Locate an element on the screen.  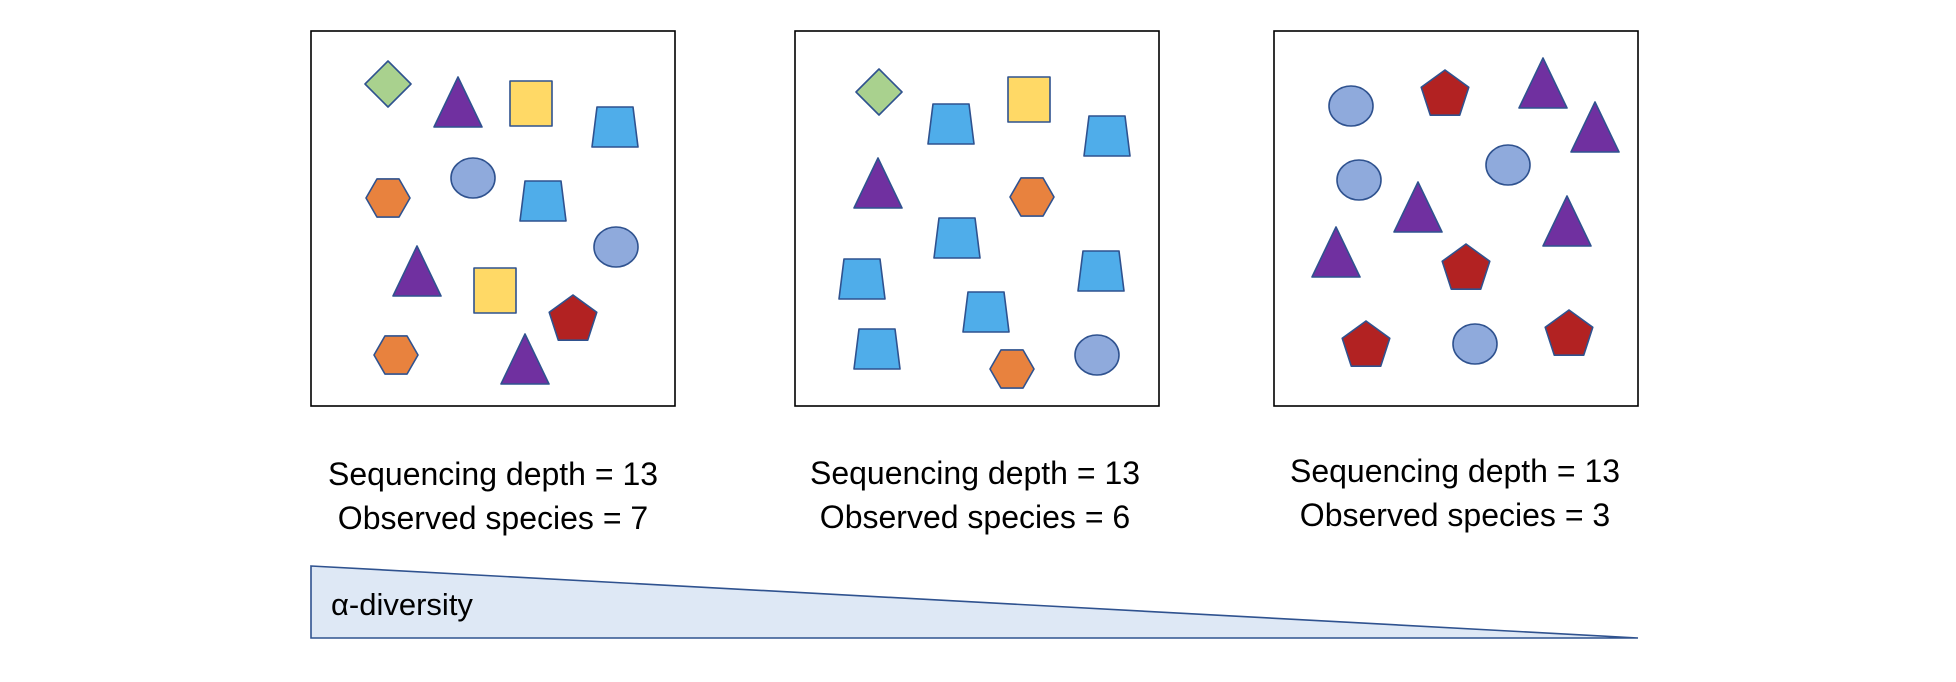
alpha-diversity-wedge: α-diversity is located at coordinates (974, 602).